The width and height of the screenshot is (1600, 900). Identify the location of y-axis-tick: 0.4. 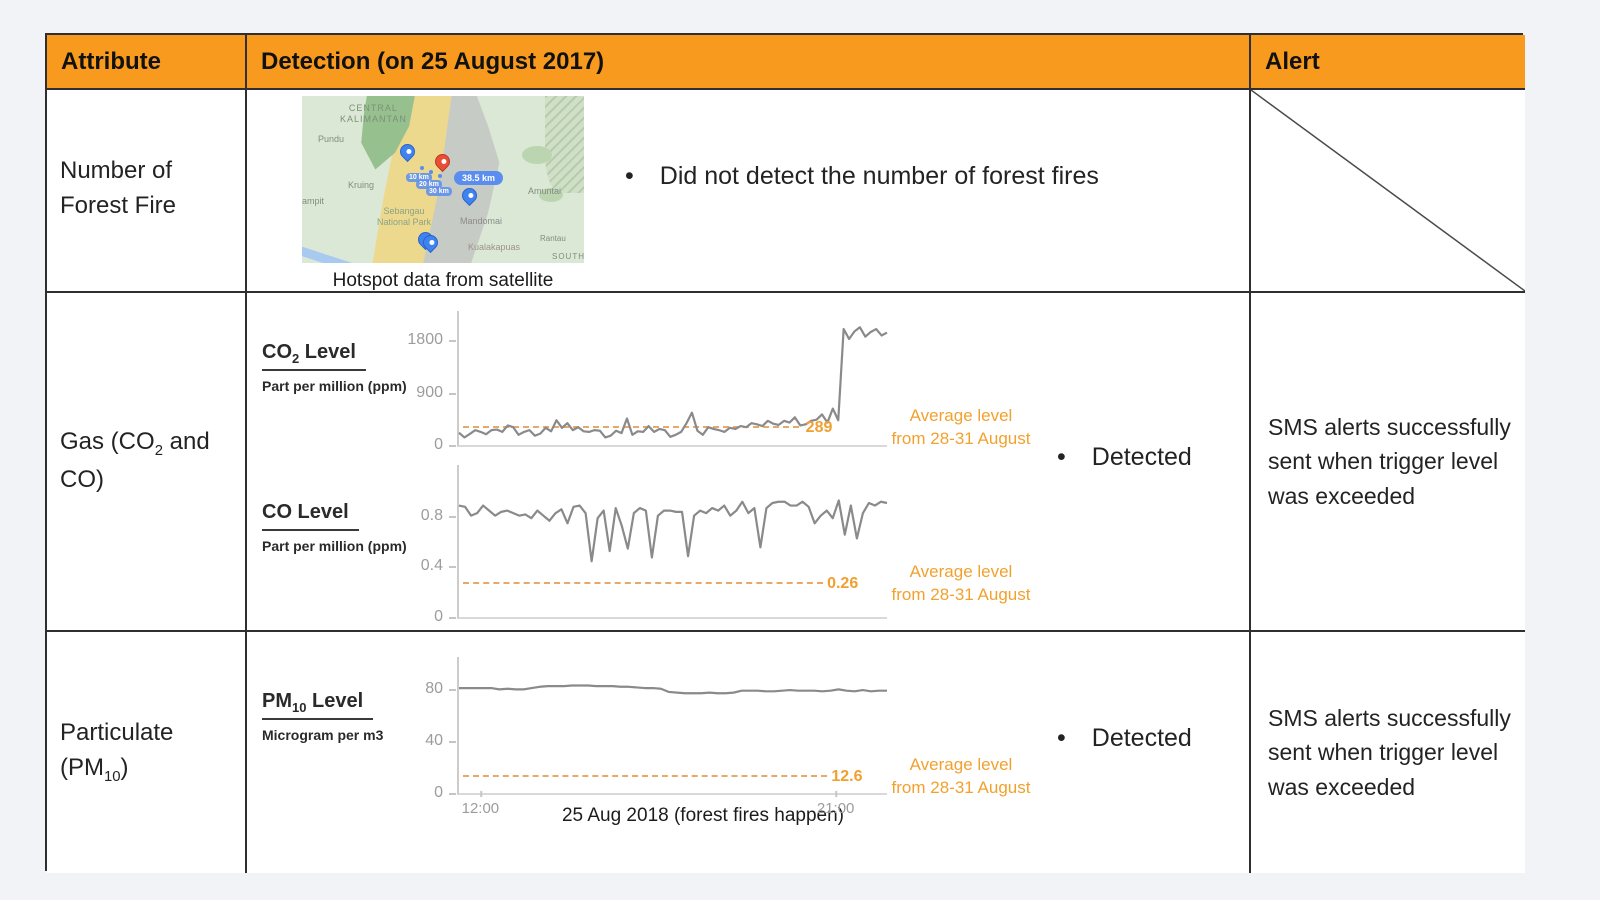
(438, 566).